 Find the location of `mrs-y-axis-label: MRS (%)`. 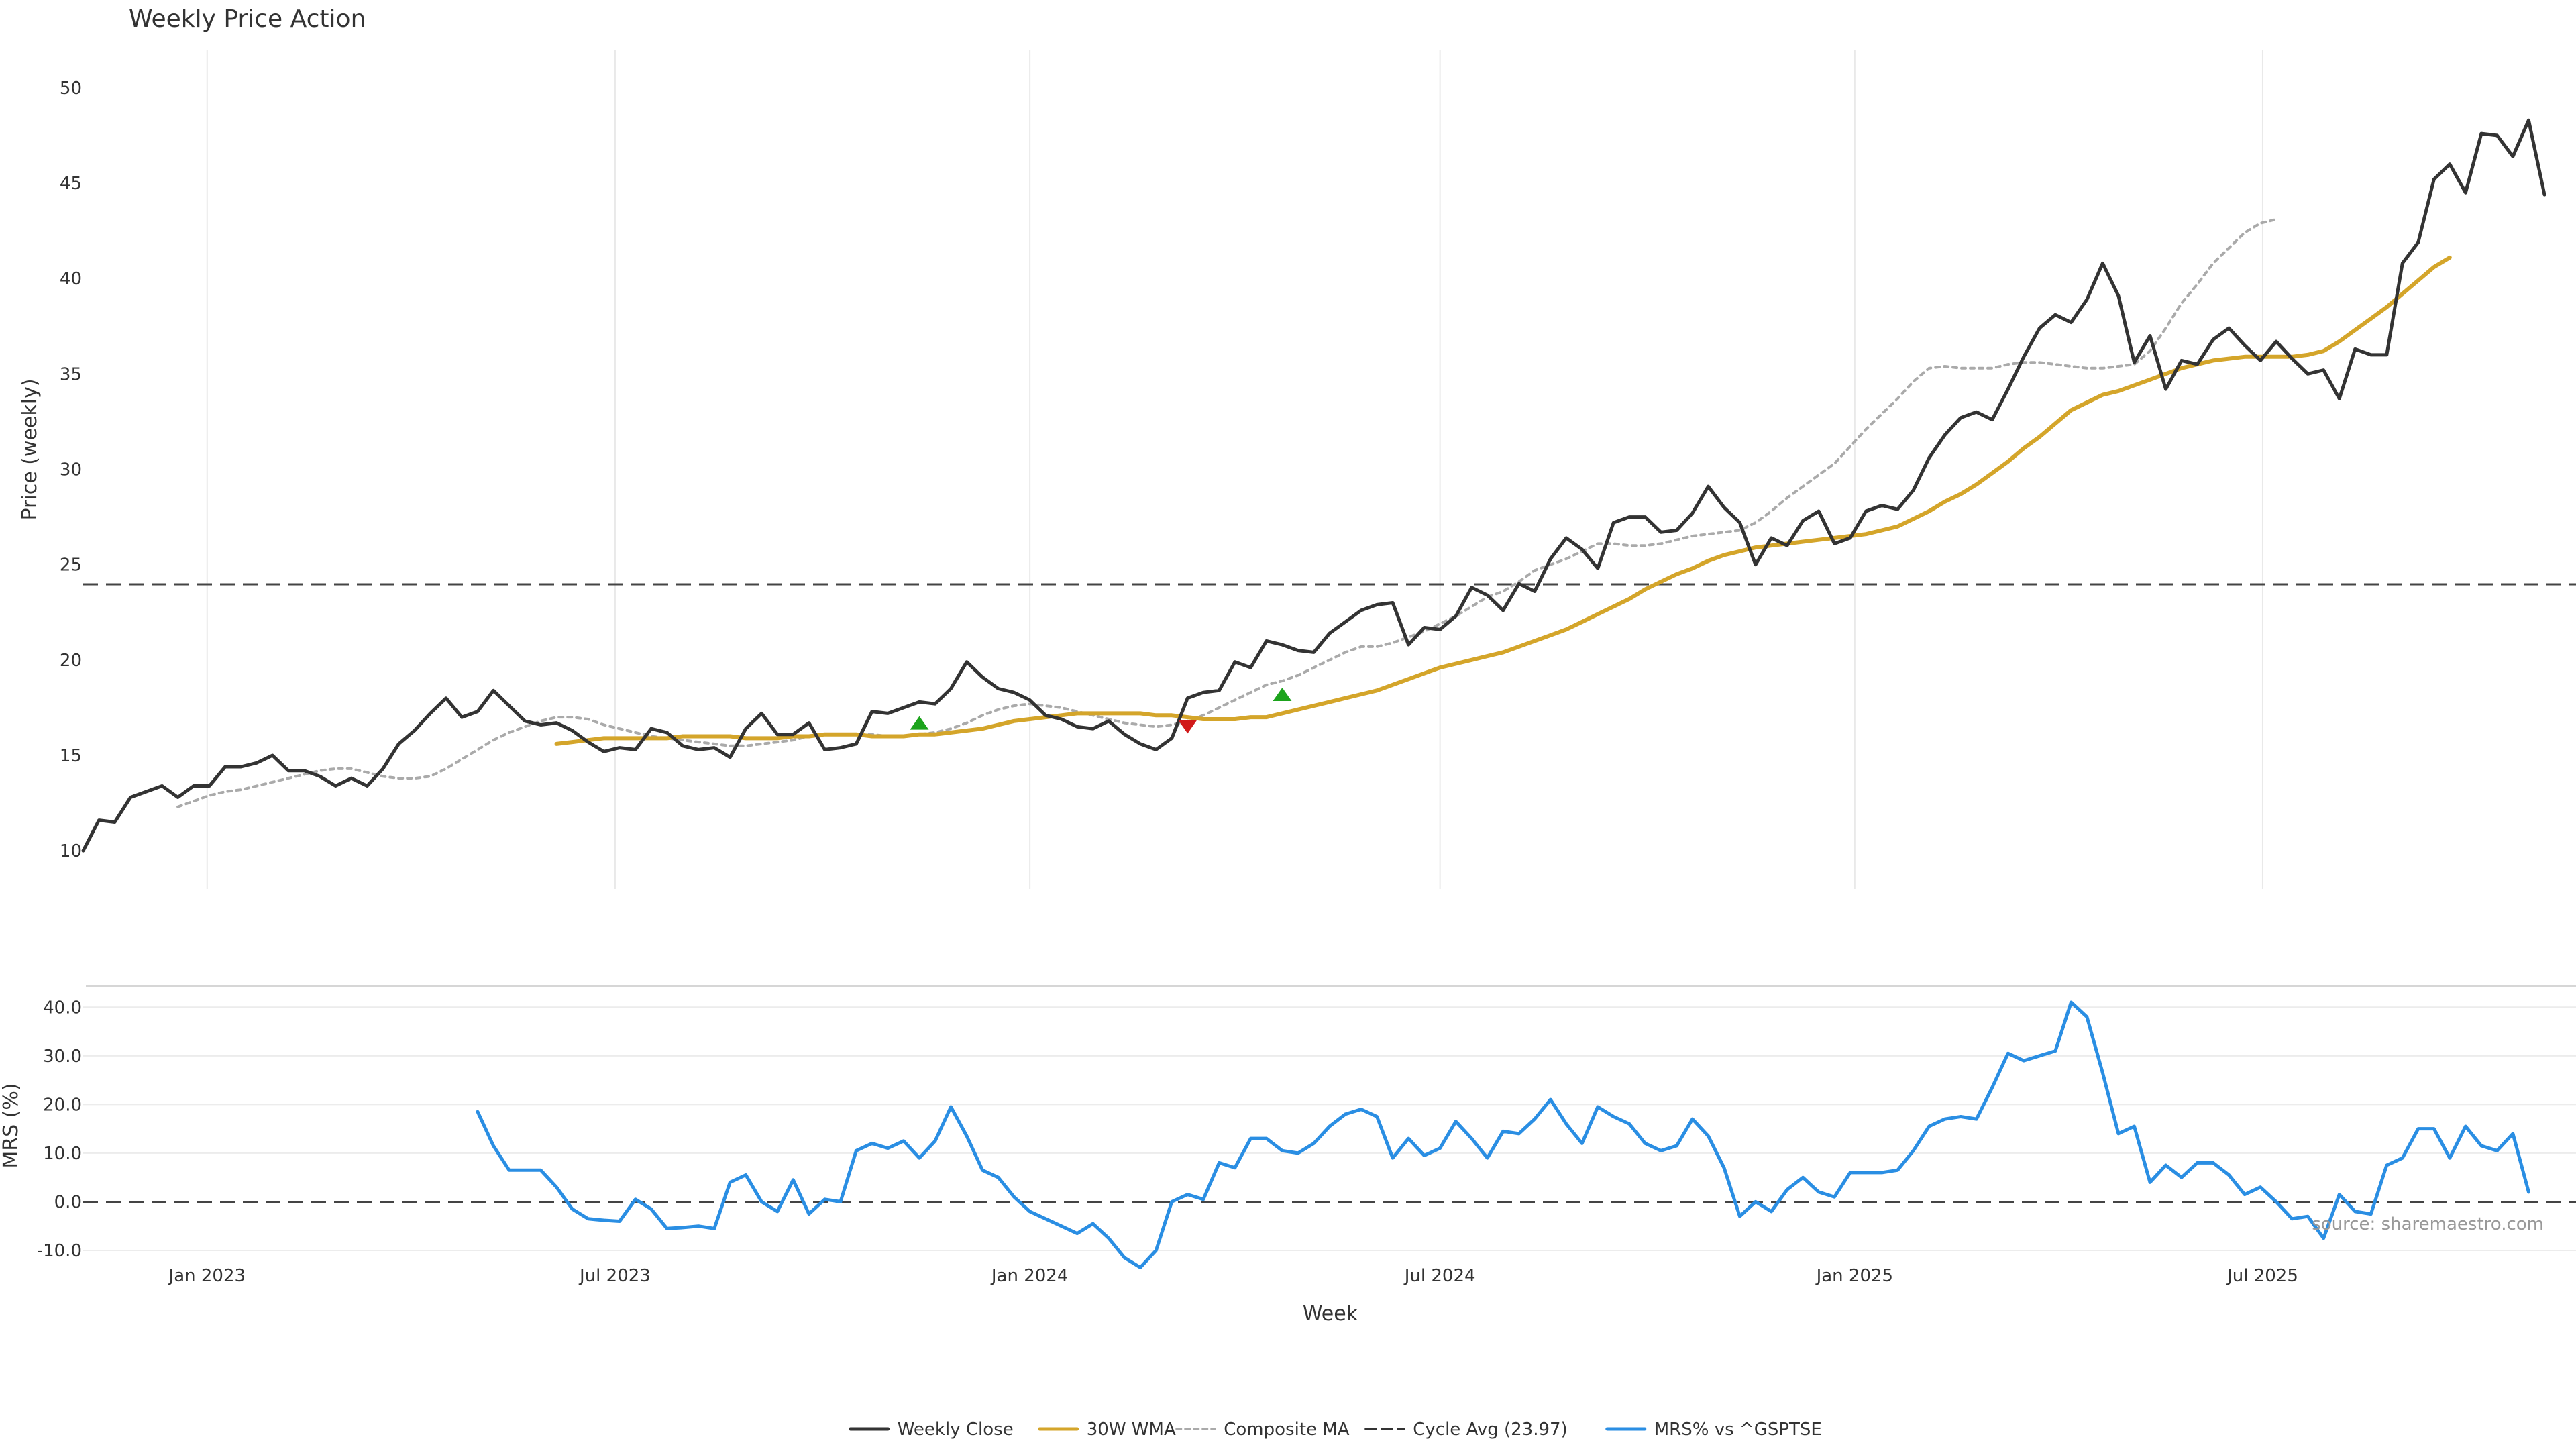

mrs-y-axis-label: MRS (%) is located at coordinates (11, 1125).